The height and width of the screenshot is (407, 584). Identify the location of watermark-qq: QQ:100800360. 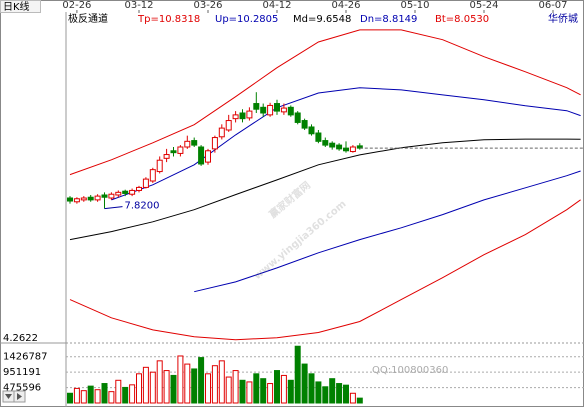
(410, 370).